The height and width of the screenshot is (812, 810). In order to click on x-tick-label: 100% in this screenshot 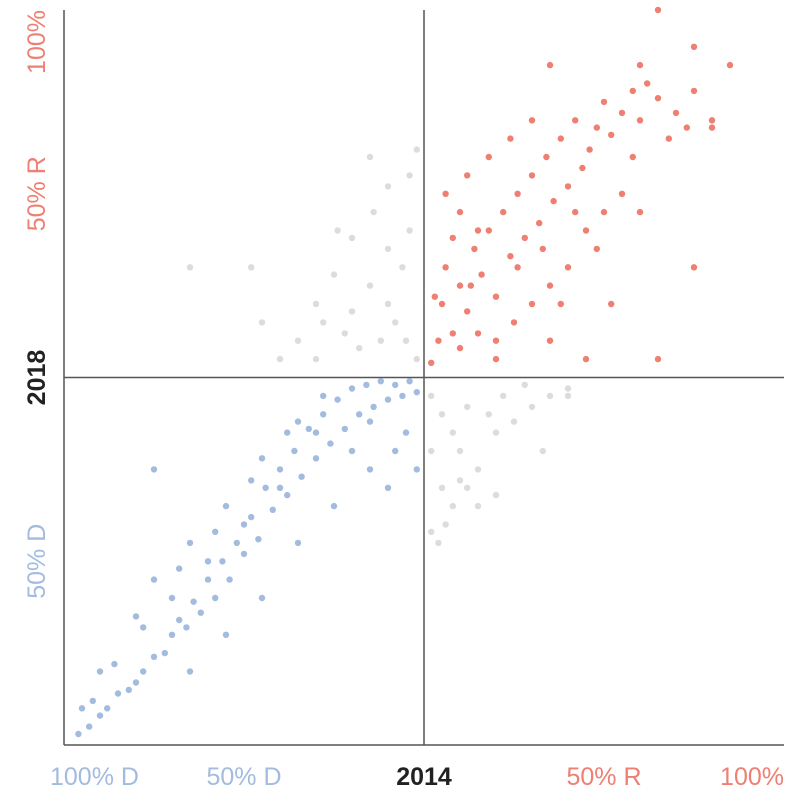, I will do `click(752, 777)`.